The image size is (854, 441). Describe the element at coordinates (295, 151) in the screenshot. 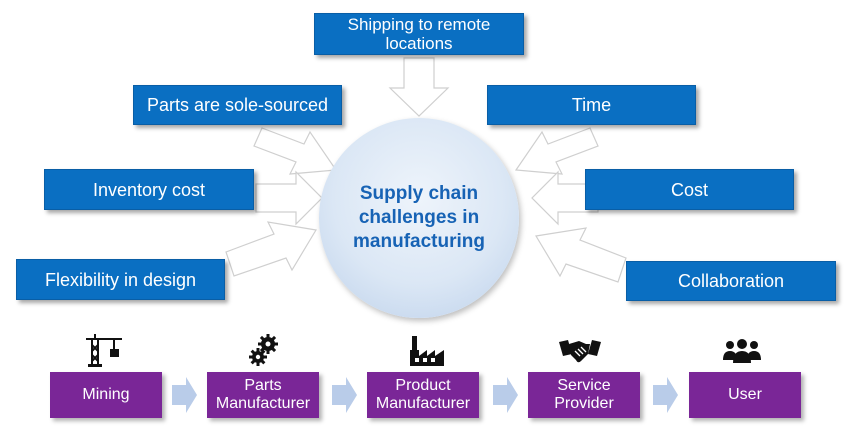

I see `arrow-sole-sourced` at that location.